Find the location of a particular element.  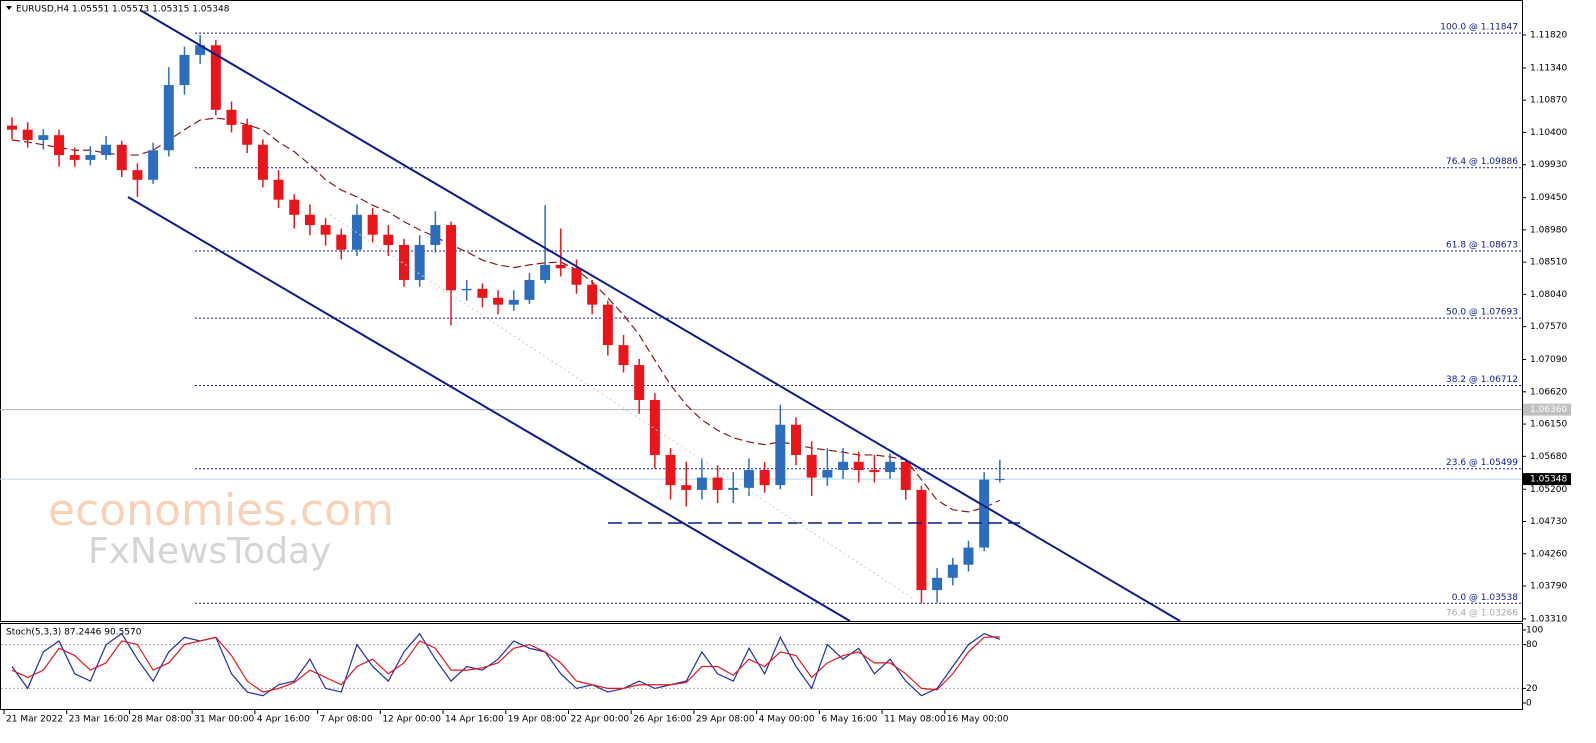

stoch-frame is located at coordinates (761, 666).